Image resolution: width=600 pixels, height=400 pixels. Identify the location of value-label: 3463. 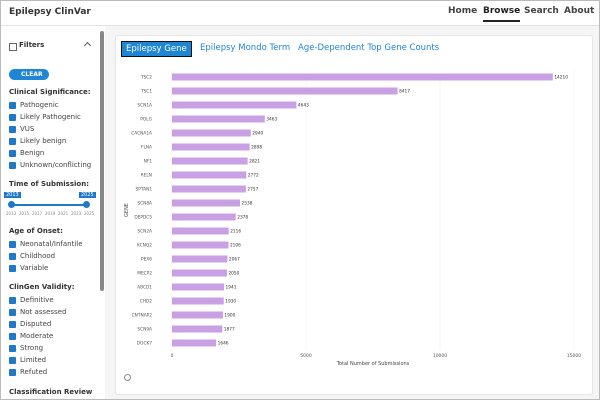
(271, 120).